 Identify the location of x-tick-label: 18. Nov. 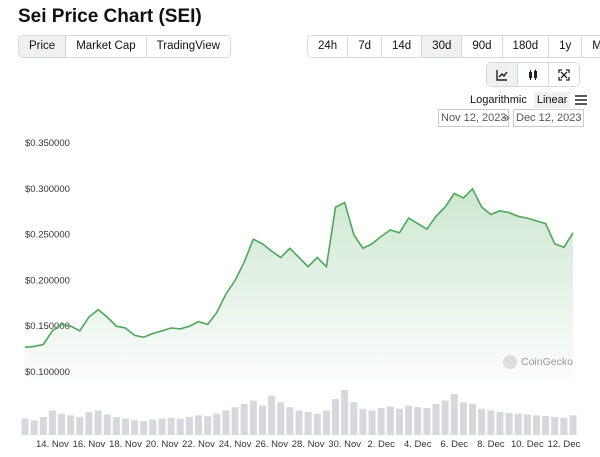
(125, 444).